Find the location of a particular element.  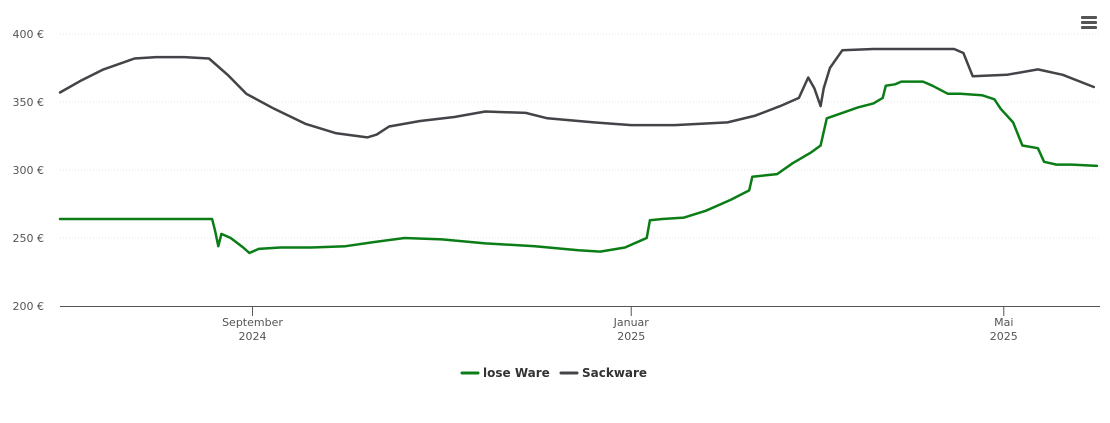

legend-item-sackware: Sackware is located at coordinates (603, 373).